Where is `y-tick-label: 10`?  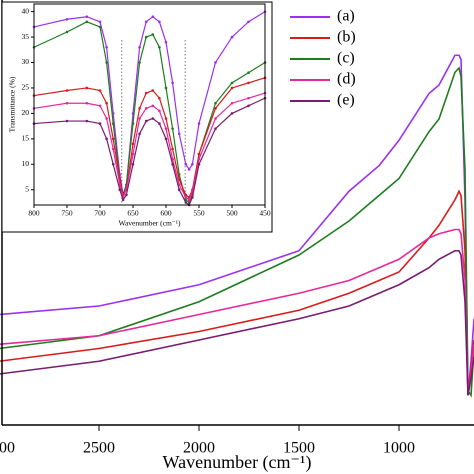
y-tick-label: 10 is located at coordinates (26, 163).